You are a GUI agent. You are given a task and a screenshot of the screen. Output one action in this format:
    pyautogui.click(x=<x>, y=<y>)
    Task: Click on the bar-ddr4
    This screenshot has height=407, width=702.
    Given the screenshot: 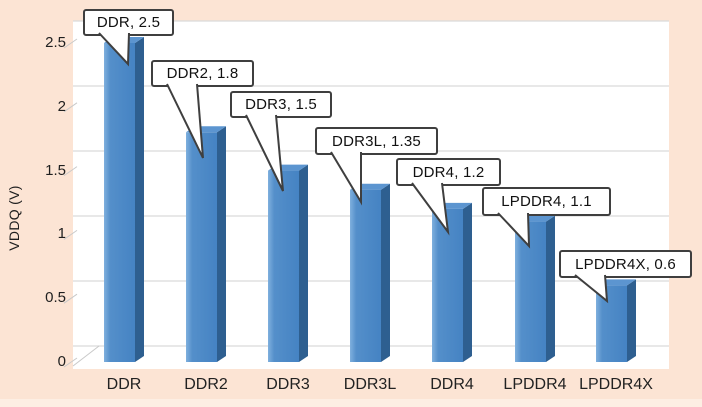 What is the action you would take?
    pyautogui.click(x=452, y=282)
    